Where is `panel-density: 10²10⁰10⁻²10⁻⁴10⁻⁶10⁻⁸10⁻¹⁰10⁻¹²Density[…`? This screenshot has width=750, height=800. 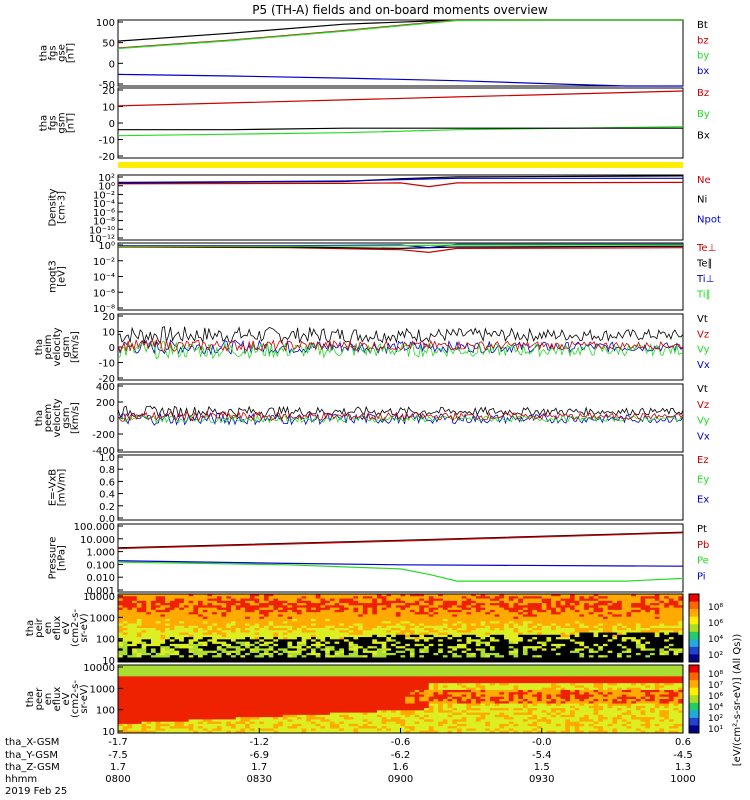 panel-density: 10²10⁰10⁻²10⁻⁴10⁻⁶10⁻⁸10⁻¹⁰10⁻¹²Density[… is located at coordinates (384, 209).